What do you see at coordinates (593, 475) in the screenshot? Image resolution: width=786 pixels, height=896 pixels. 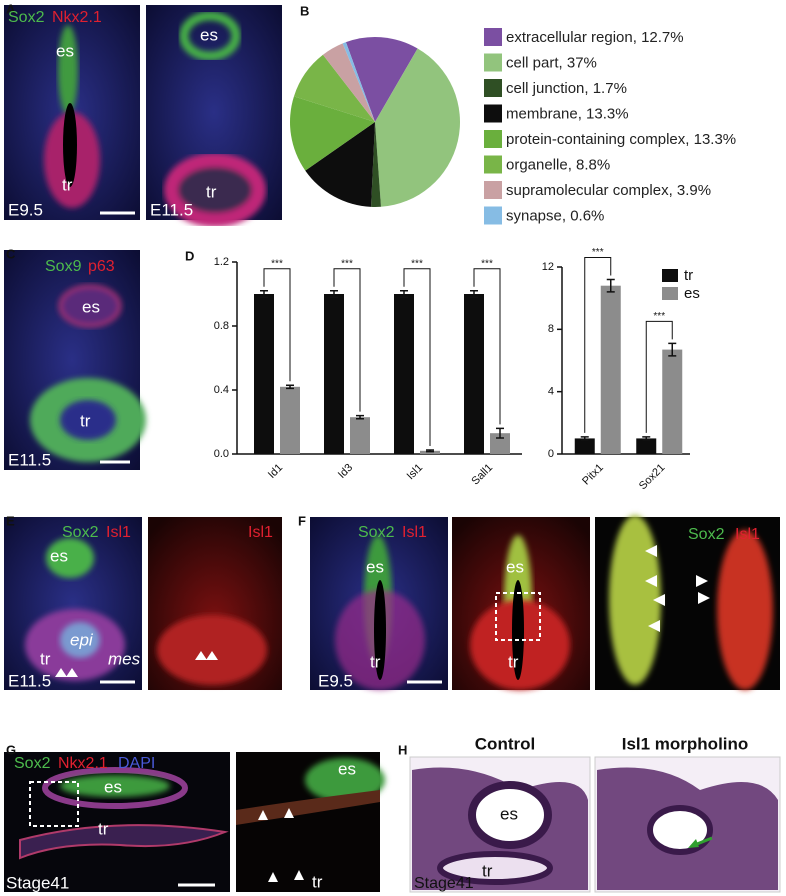 I see `x-tick-label: Pitx1` at bounding box center [593, 475].